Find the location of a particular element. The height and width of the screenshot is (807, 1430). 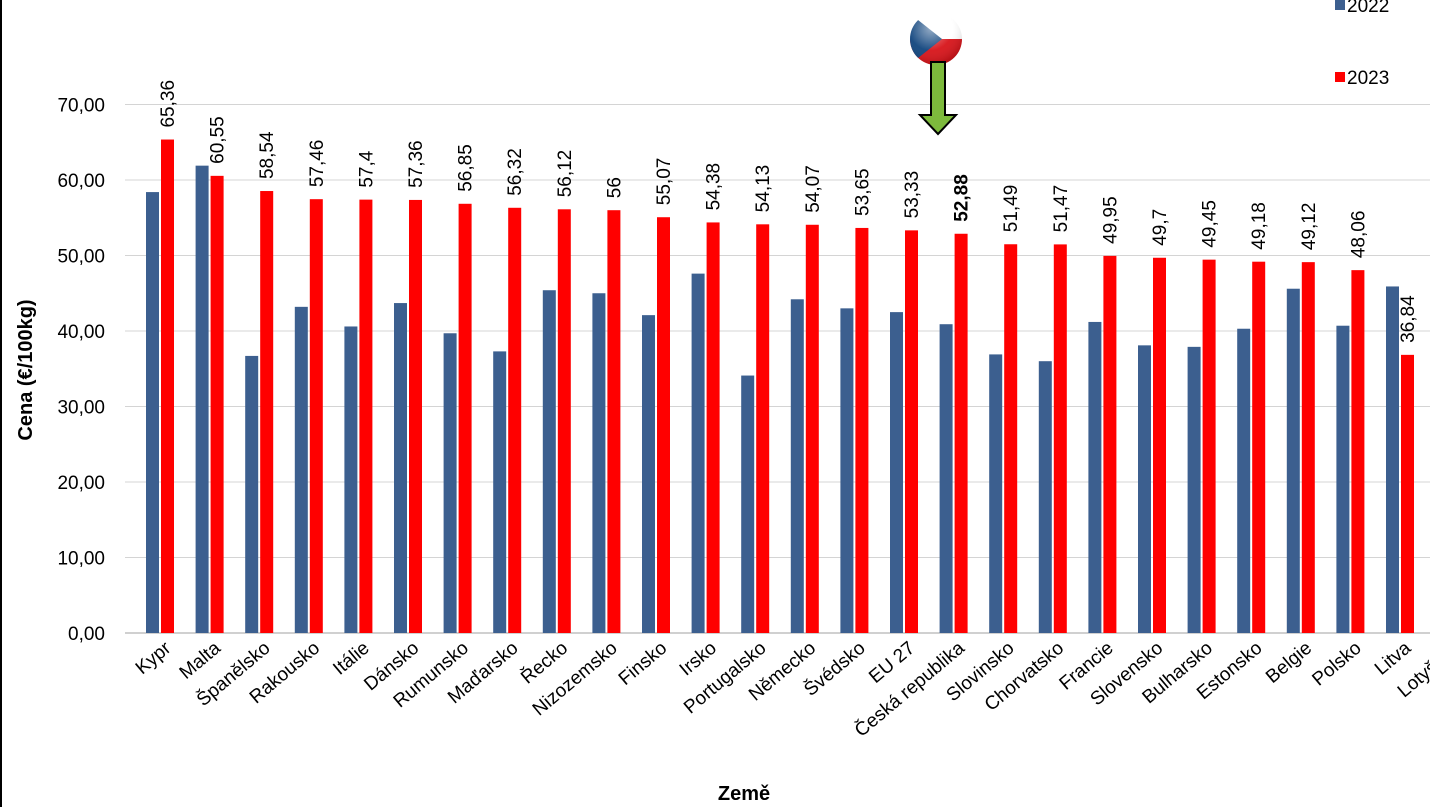

data-label-2023: 55,07 is located at coordinates (664, 182).